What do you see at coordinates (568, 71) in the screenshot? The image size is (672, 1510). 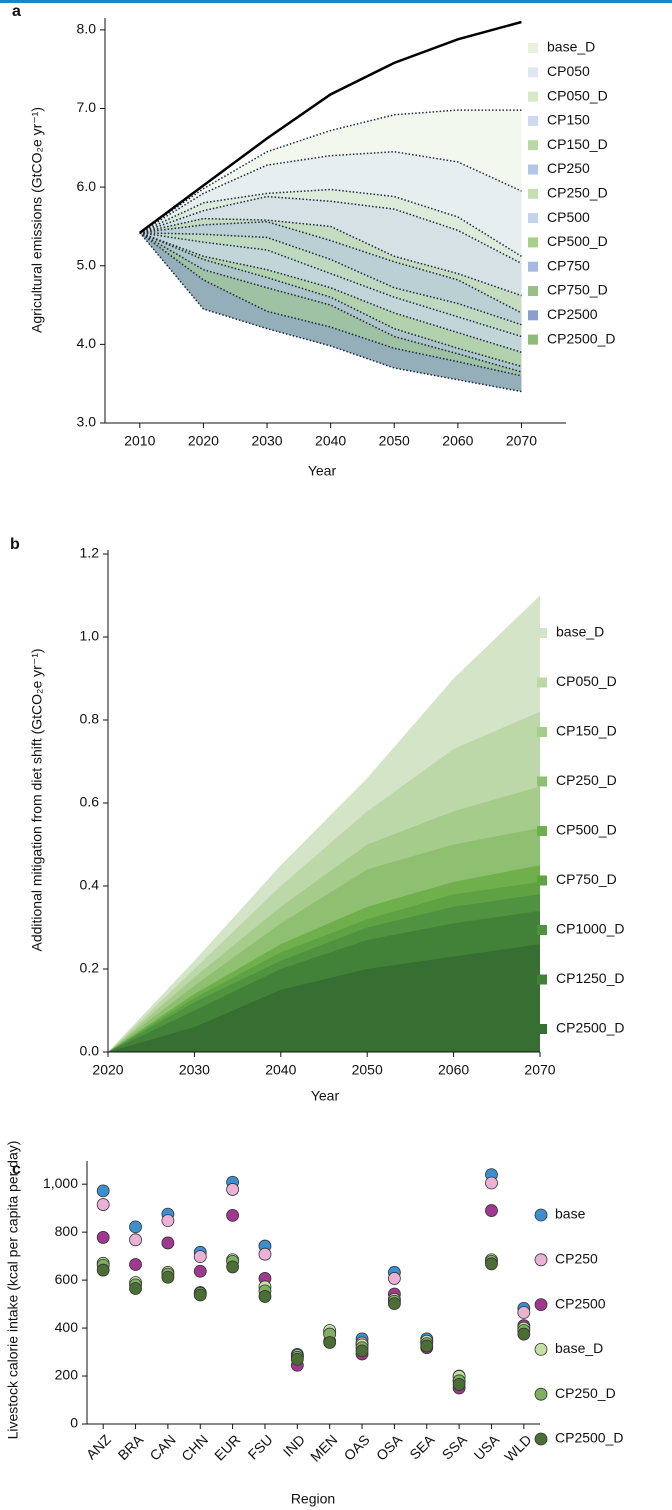 I see `legend-label: CP050` at bounding box center [568, 71].